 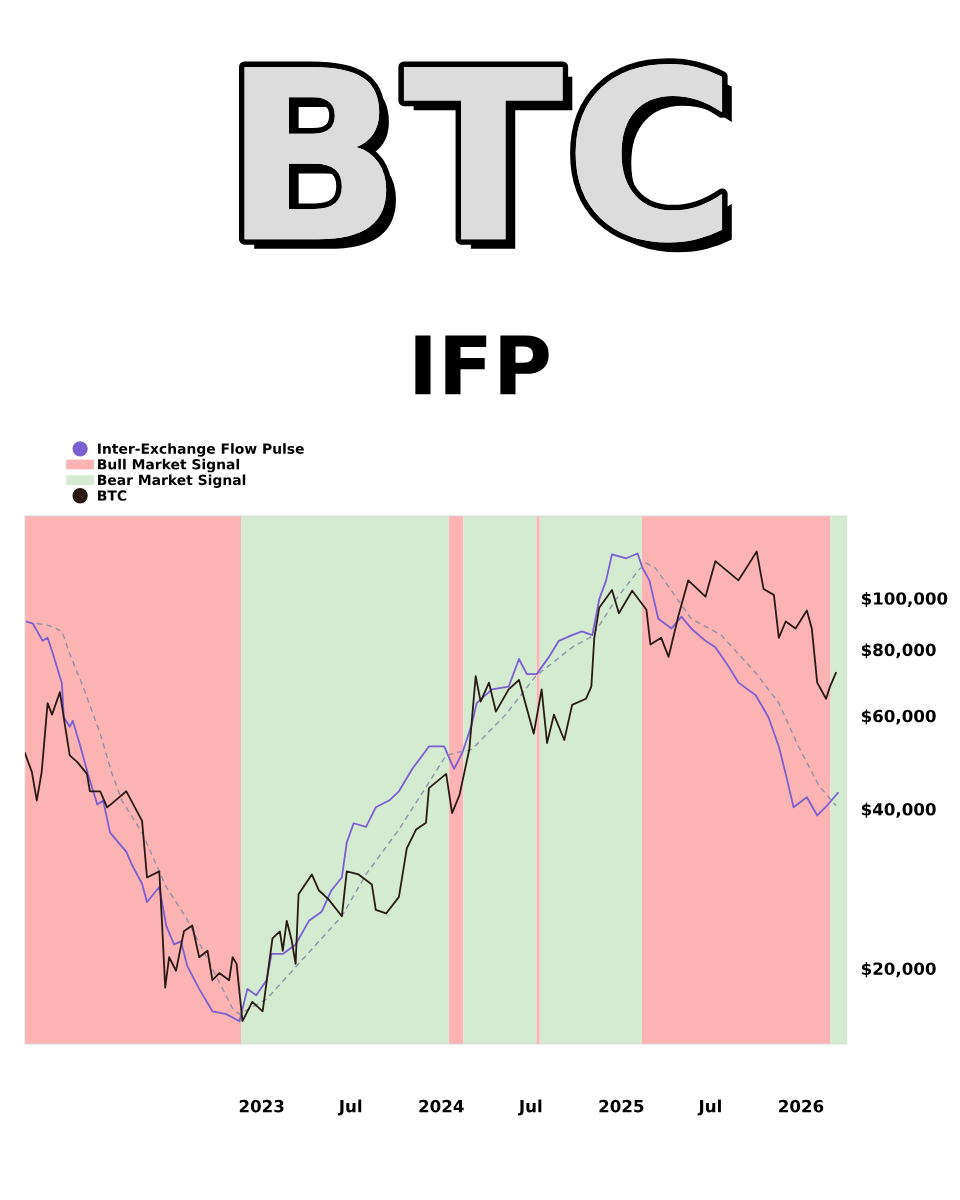 I want to click on legend-label: BTC, so click(x=112, y=495).